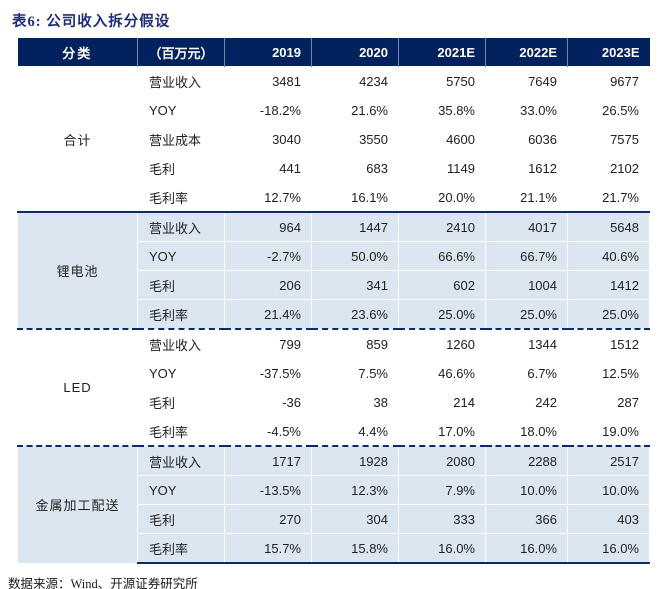 The width and height of the screenshot is (666, 589). Describe the element at coordinates (268, 460) in the screenshot. I see `value-cell: 1717` at that location.